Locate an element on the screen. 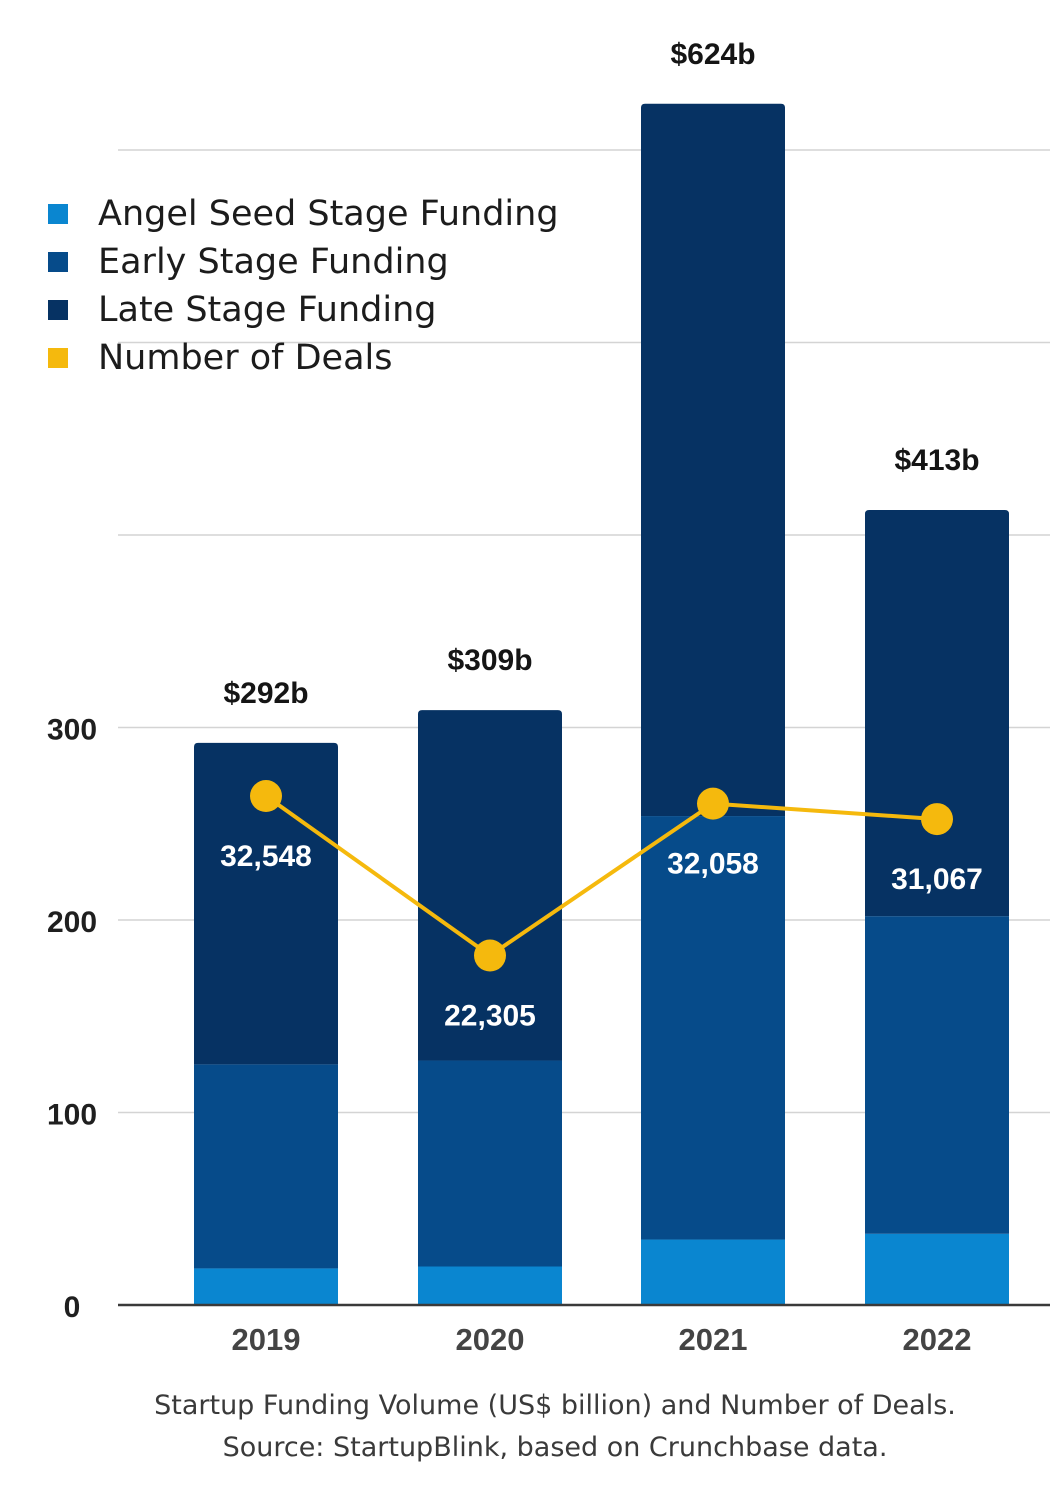 The height and width of the screenshot is (1505, 1050). x-tick-label: 2019 is located at coordinates (266, 1339).